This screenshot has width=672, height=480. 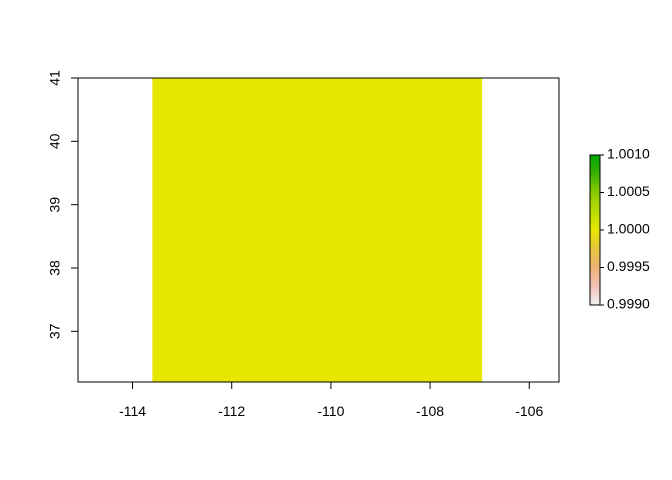 I want to click on x-tick-label: -114, so click(x=132, y=411).